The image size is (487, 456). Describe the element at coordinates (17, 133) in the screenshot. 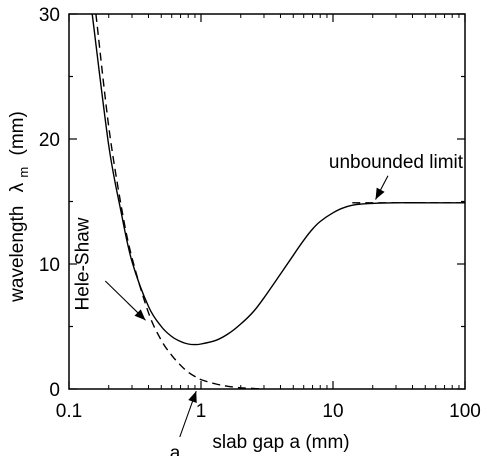

I see `y-axis-label-unit: (mm)` at that location.